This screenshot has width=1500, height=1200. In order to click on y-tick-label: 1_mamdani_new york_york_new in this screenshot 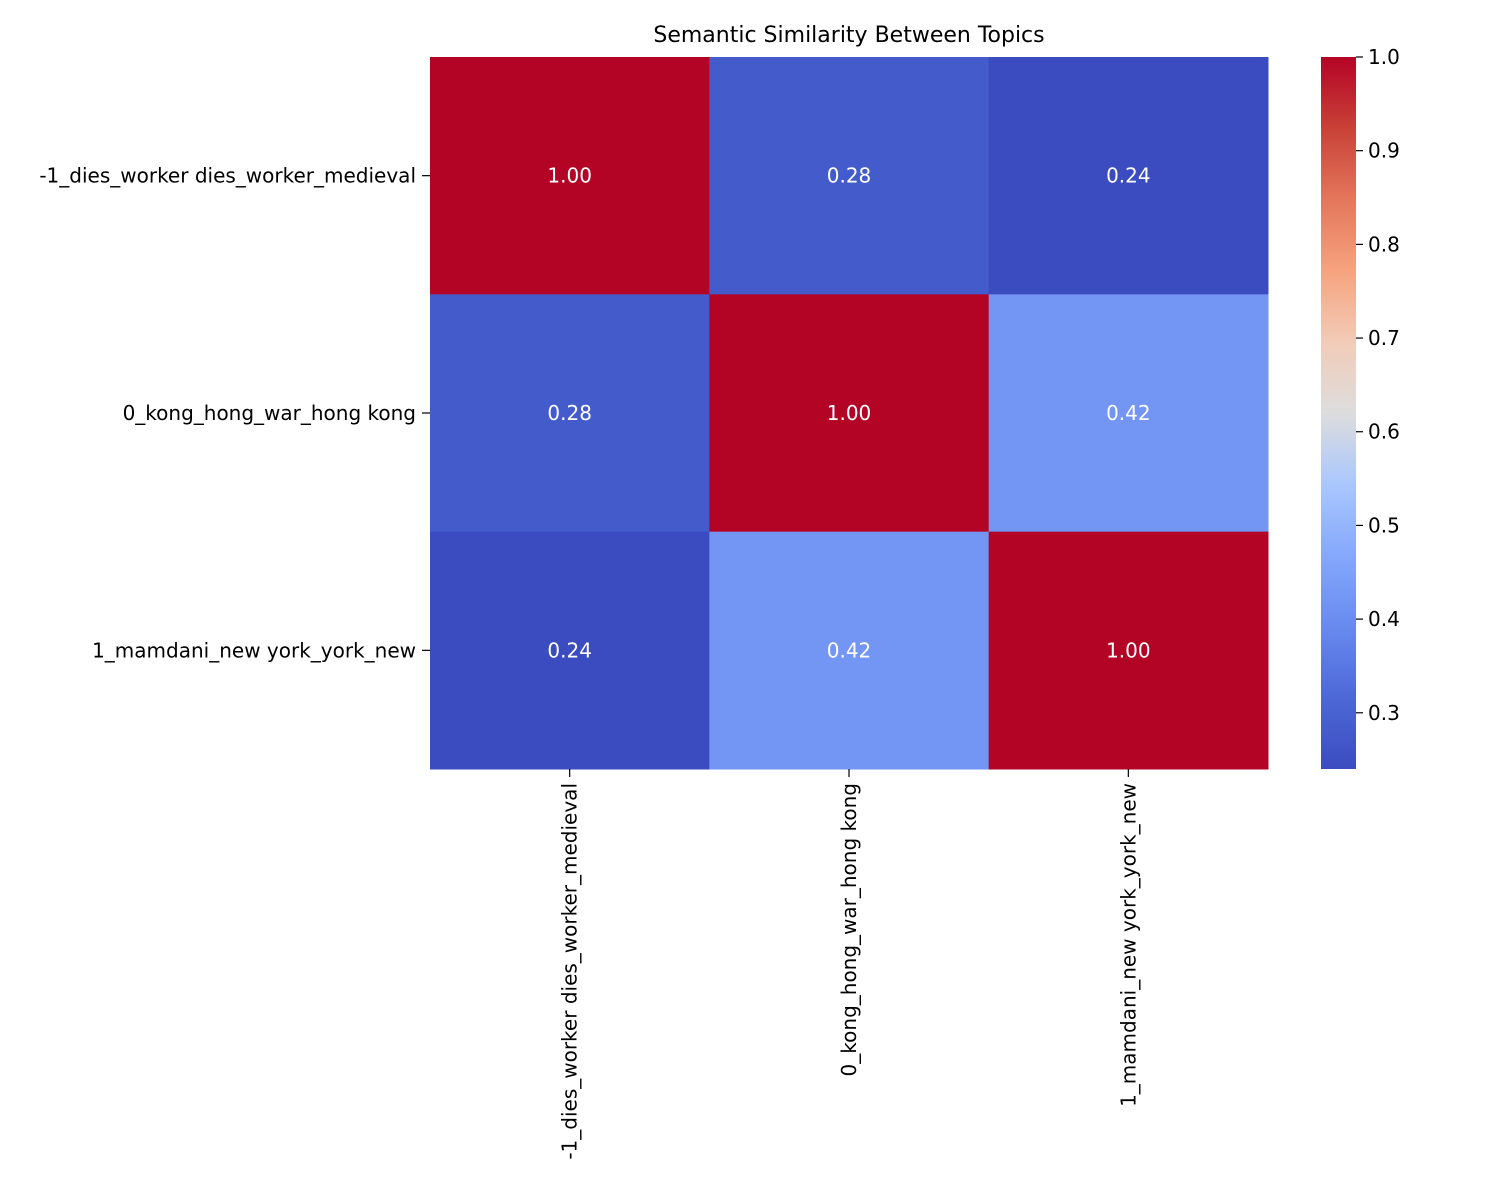, I will do `click(254, 650)`.